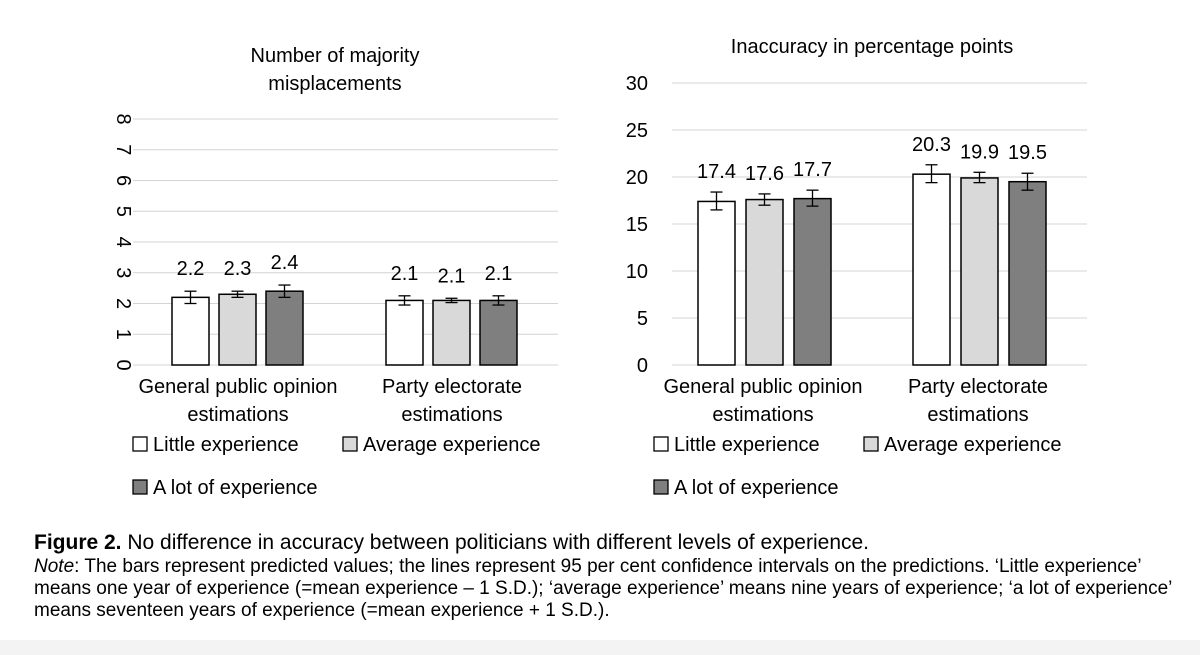 Image resolution: width=1200 pixels, height=655 pixels. What do you see at coordinates (285, 263) in the screenshot?
I see `data-label: 2.4` at bounding box center [285, 263].